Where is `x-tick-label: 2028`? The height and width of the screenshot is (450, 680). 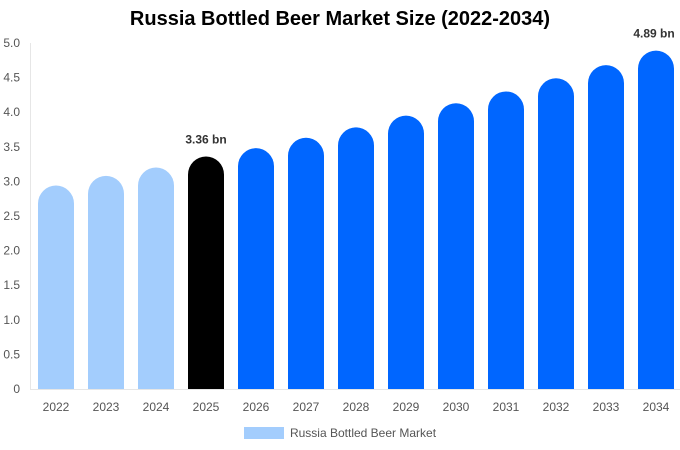
x-tick-label: 2028 is located at coordinates (356, 407).